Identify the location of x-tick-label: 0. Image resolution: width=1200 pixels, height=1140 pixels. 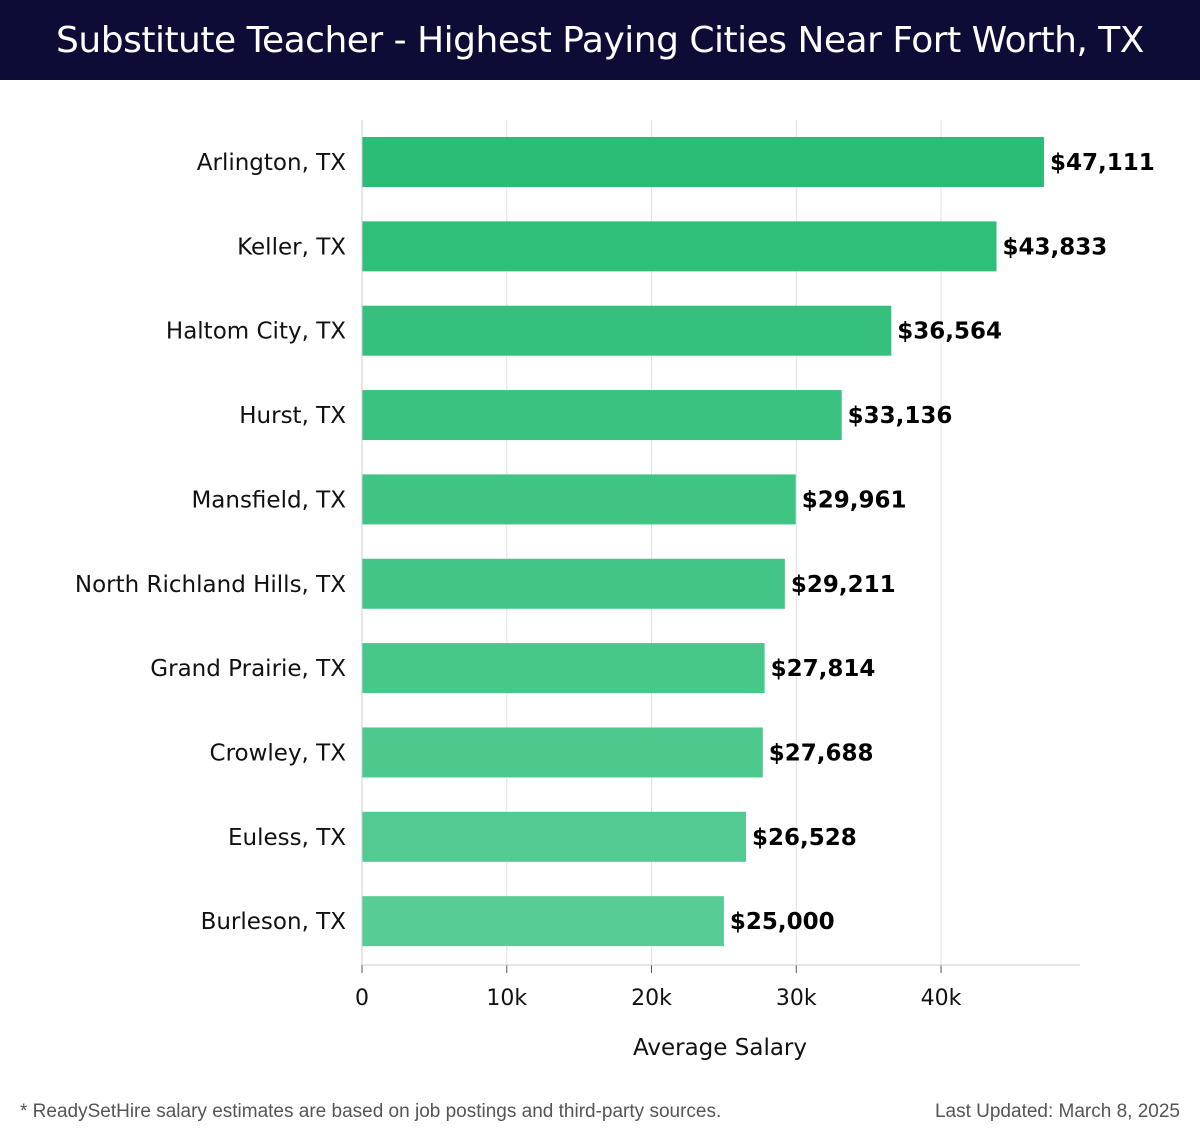
(362, 998).